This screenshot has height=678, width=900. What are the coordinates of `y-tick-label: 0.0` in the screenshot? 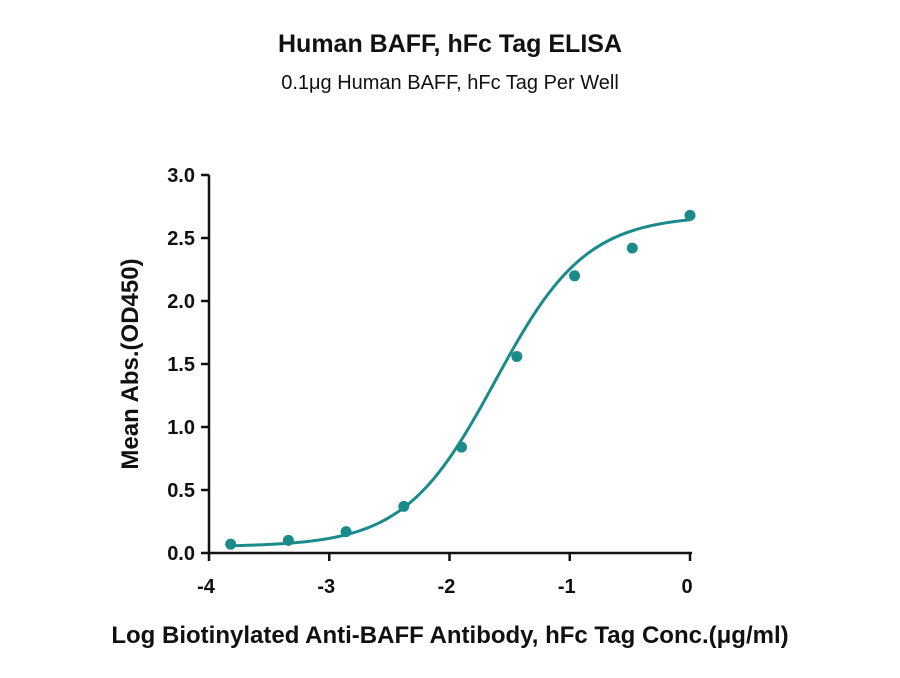 It's located at (181, 554).